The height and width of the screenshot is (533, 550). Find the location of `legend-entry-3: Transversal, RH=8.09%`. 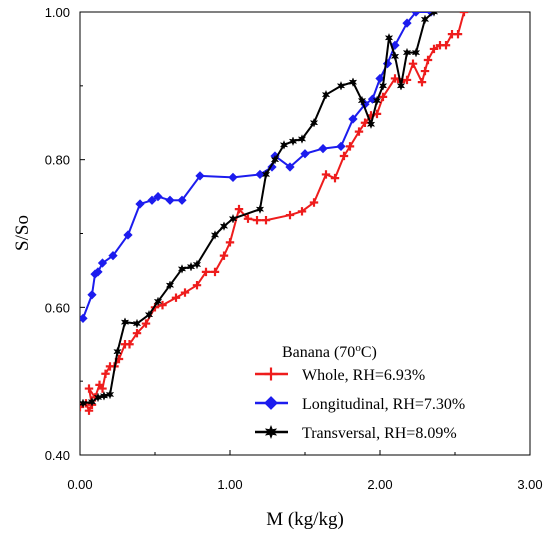

legend-entry-3: Transversal, RH=8.09% is located at coordinates (356, 433).